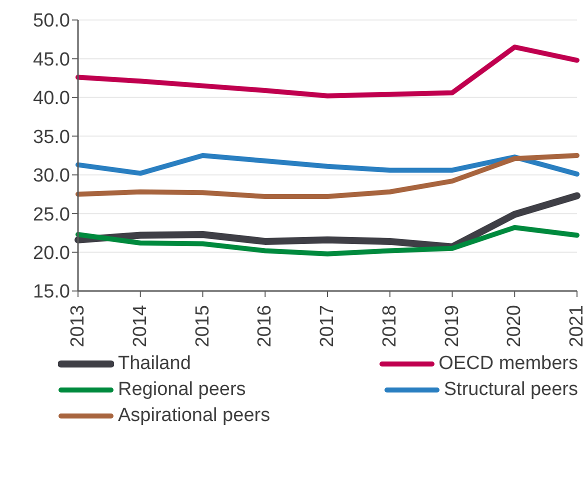 This screenshot has height=478, width=585. Describe the element at coordinates (140, 326) in the screenshot. I see `x-tick-label: 2014` at that location.